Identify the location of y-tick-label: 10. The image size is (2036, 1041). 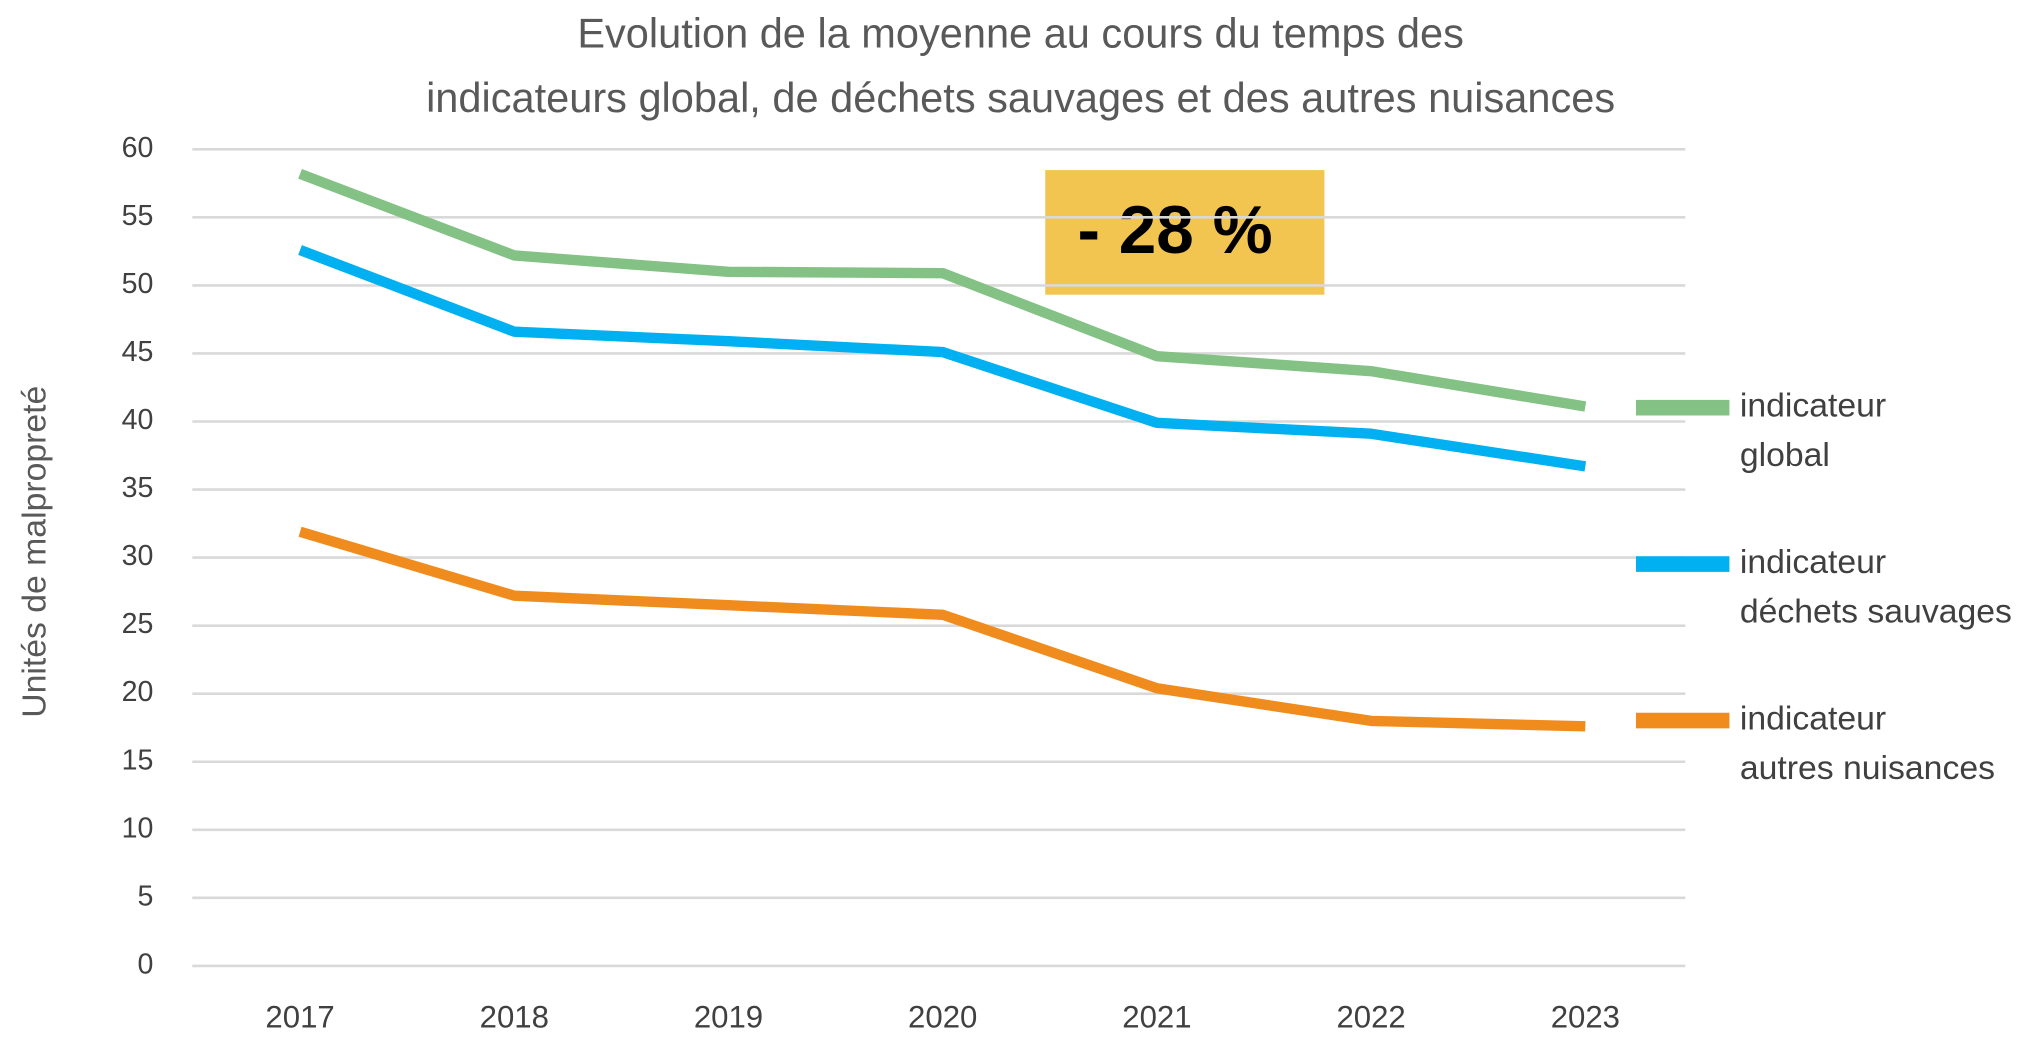
(138, 828).